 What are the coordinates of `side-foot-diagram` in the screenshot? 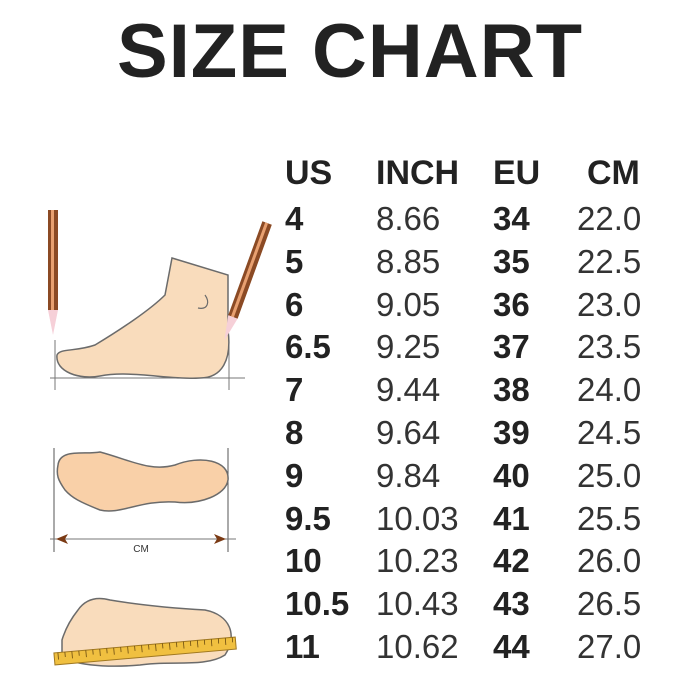 It's located at (160, 300).